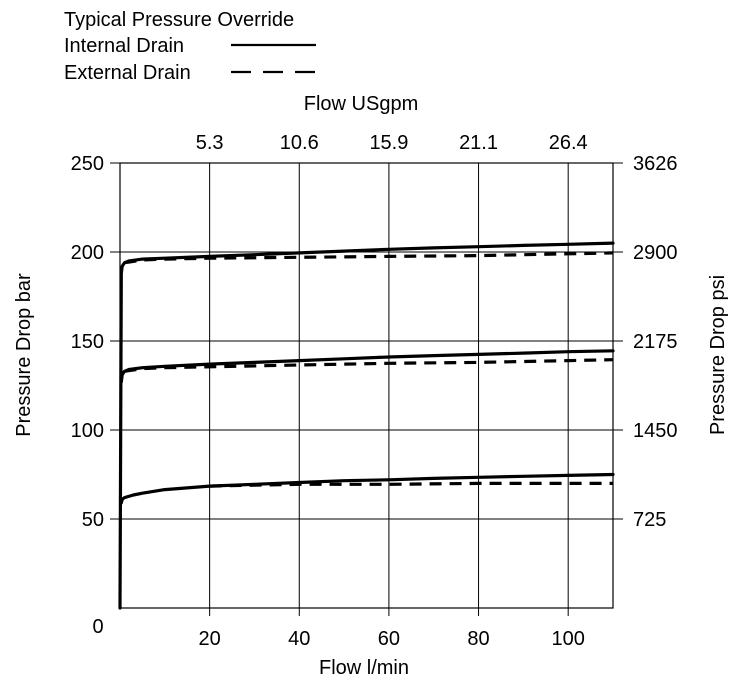  Describe the element at coordinates (124, 46) in the screenshot. I see `legend-label-internal-drain: Internal Drain` at that location.